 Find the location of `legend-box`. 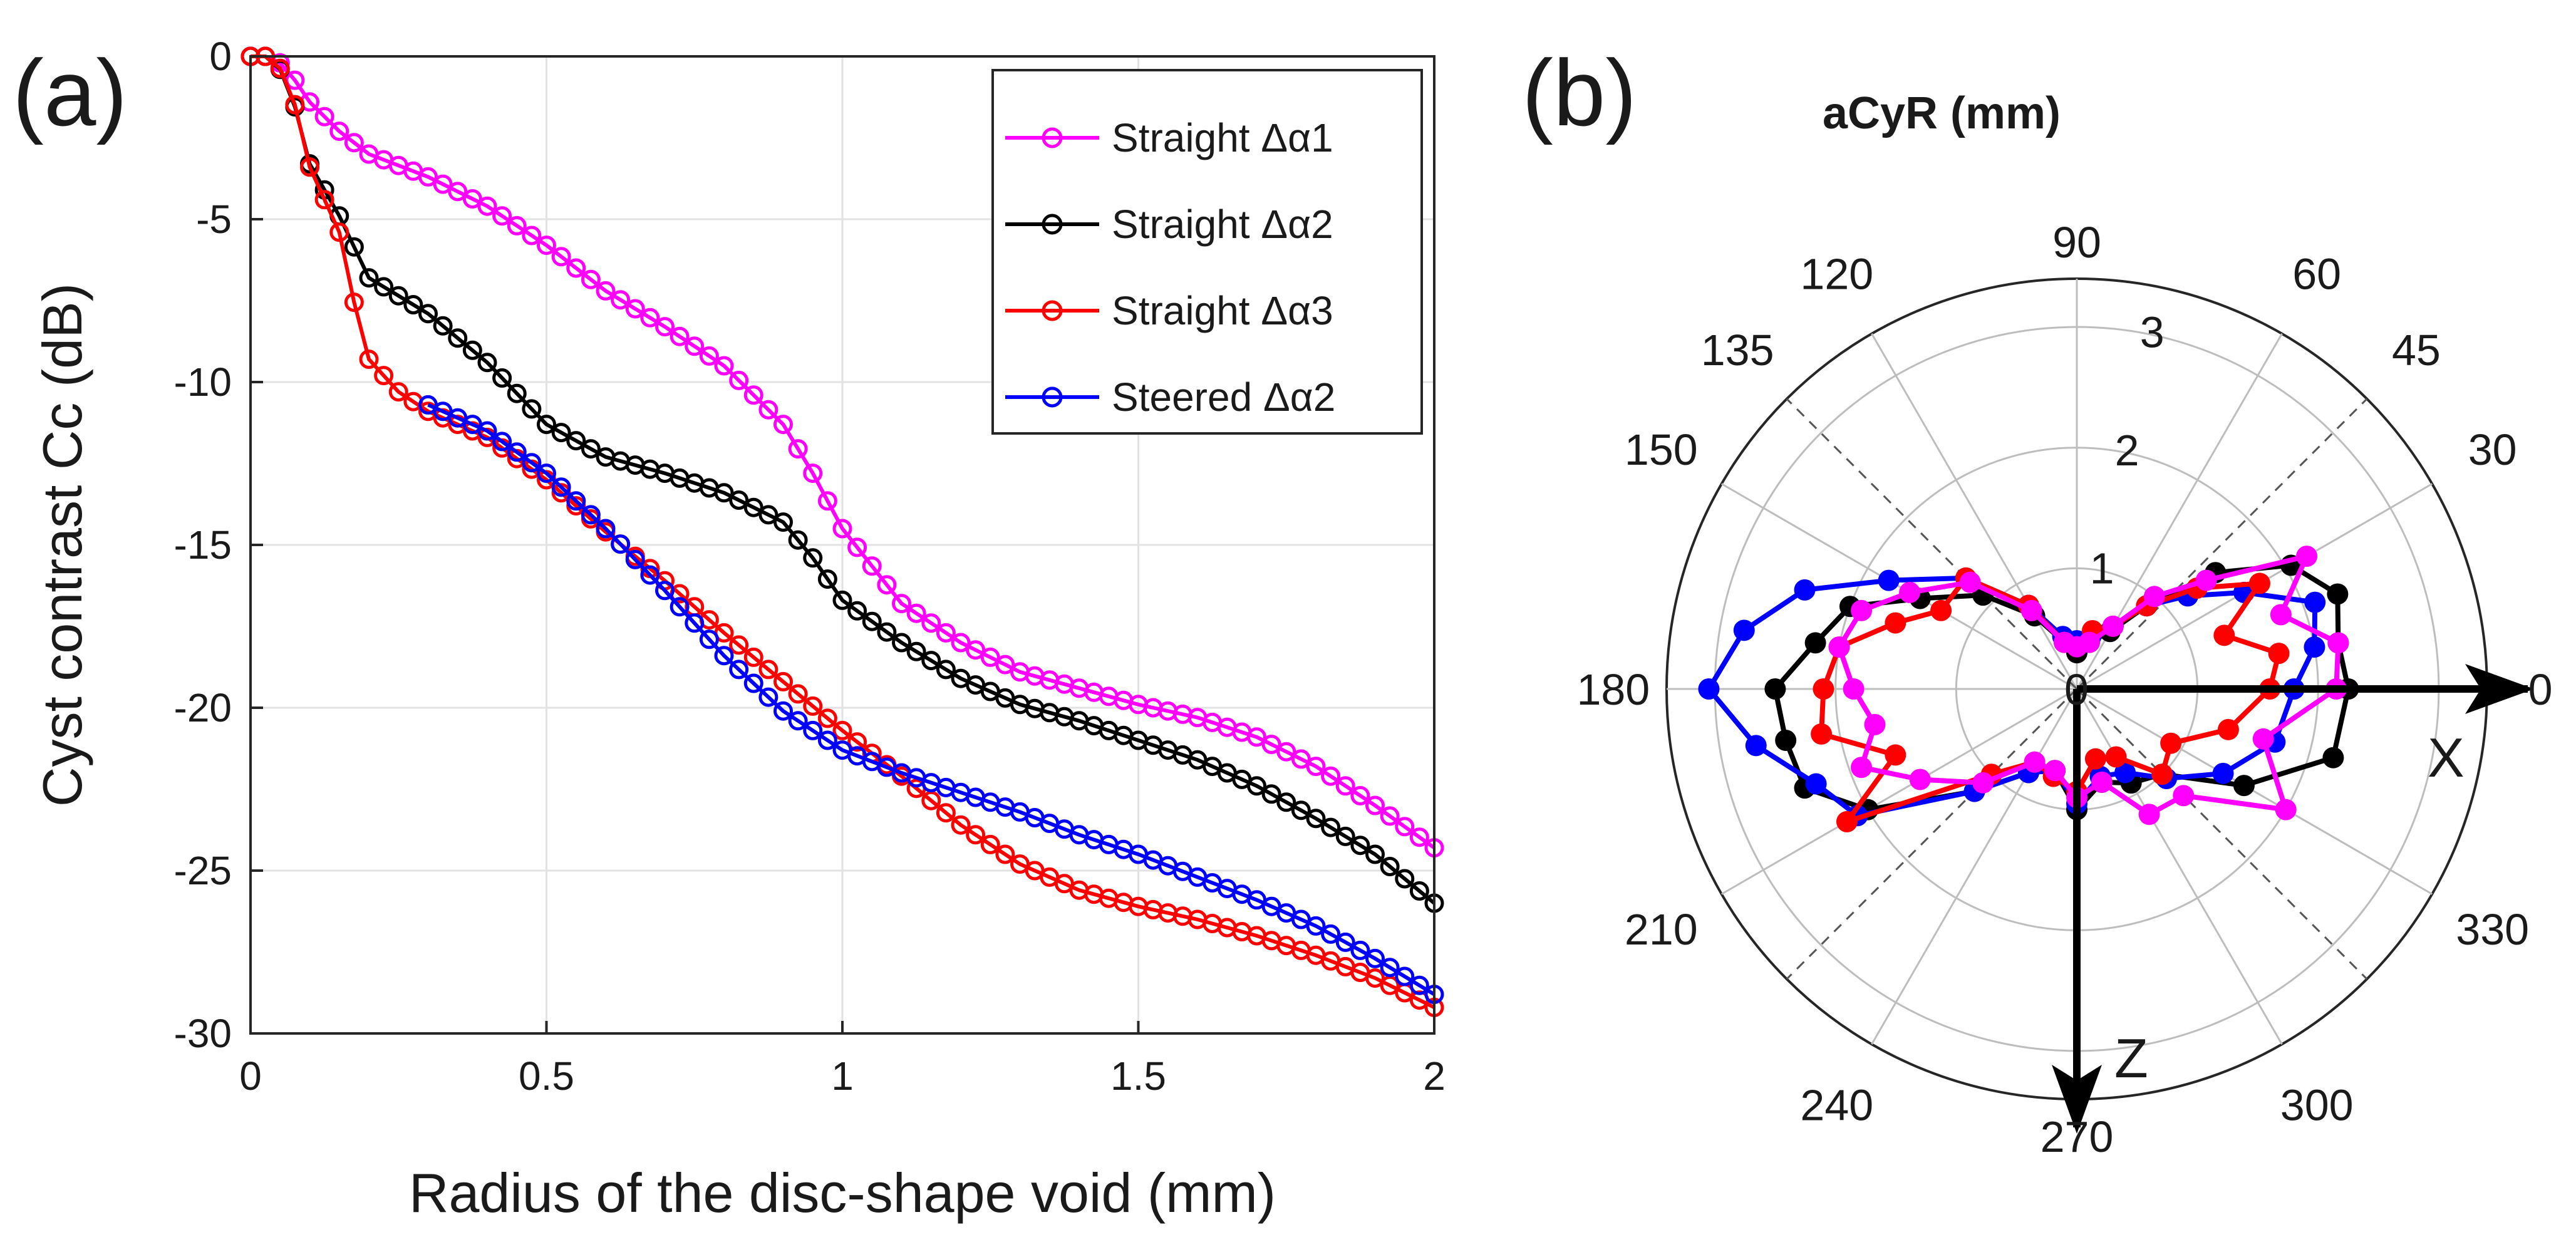

legend-box is located at coordinates (1207, 252).